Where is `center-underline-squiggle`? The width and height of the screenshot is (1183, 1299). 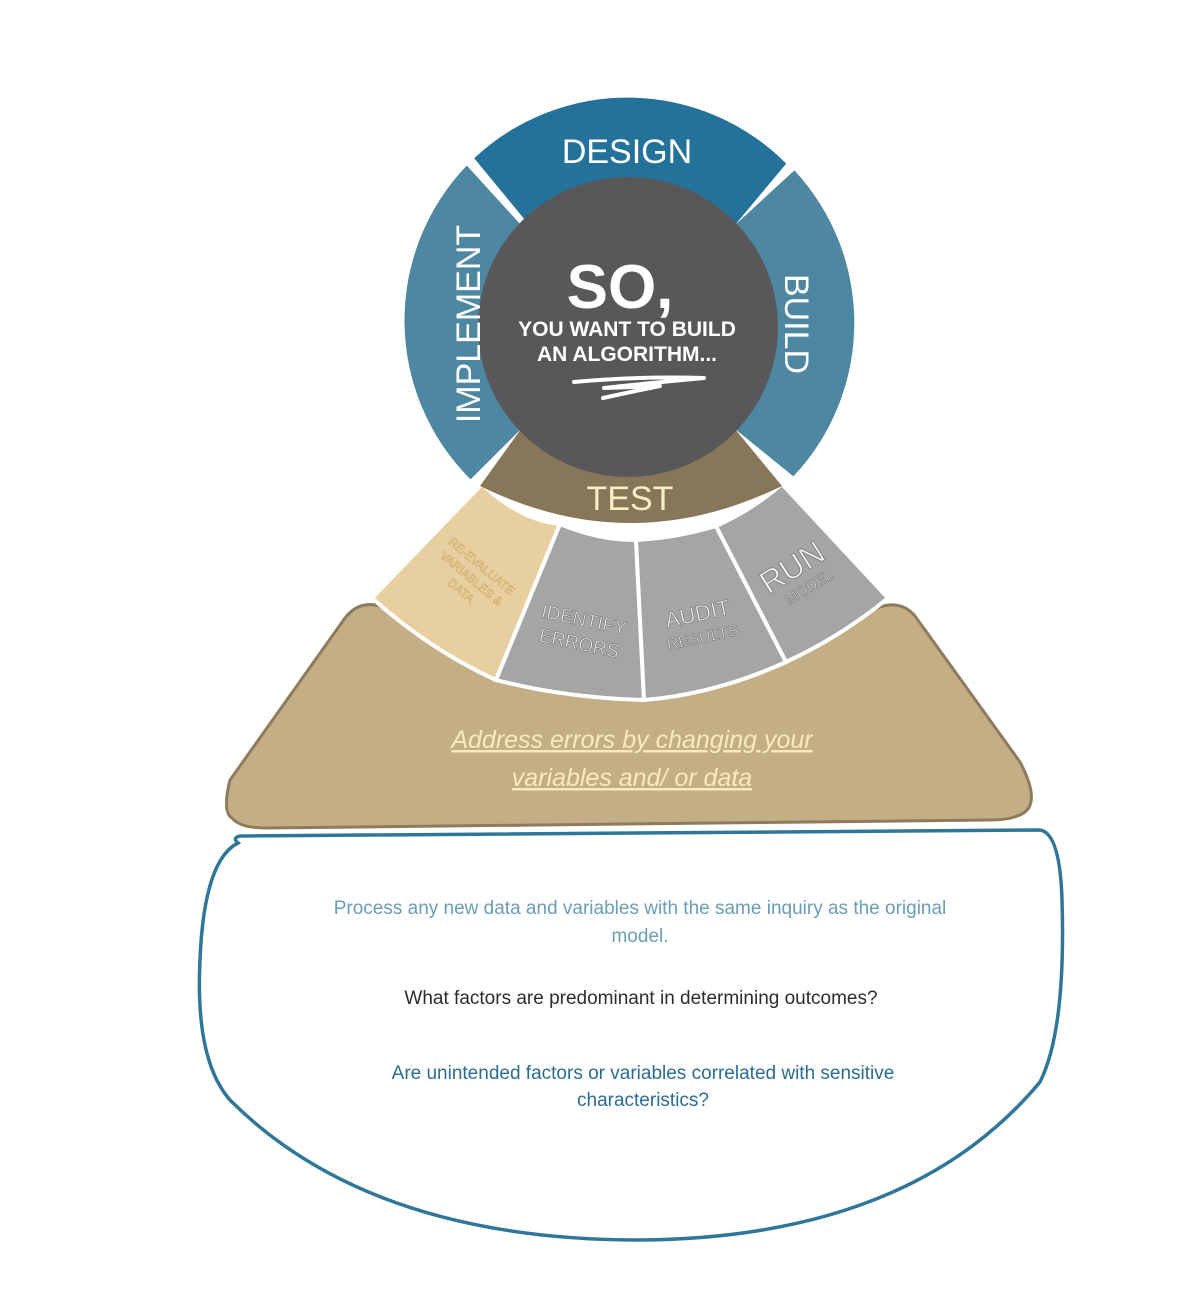
center-underline-squiggle is located at coordinates (639, 387).